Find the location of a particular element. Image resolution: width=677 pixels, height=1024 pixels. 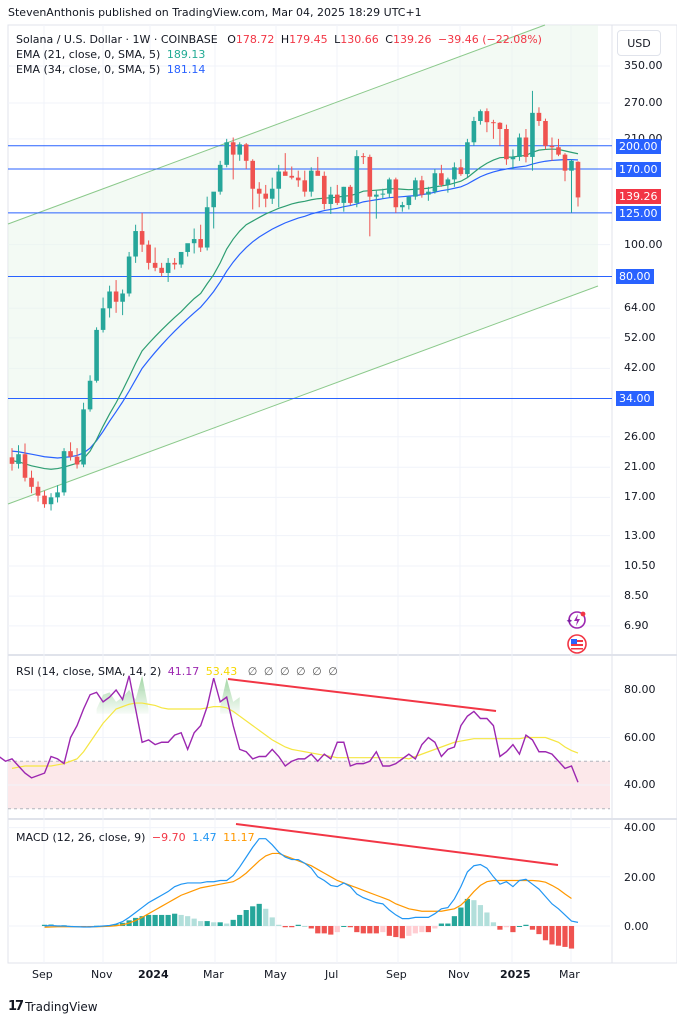

price-tick: 21.00 is located at coordinates (640, 467).